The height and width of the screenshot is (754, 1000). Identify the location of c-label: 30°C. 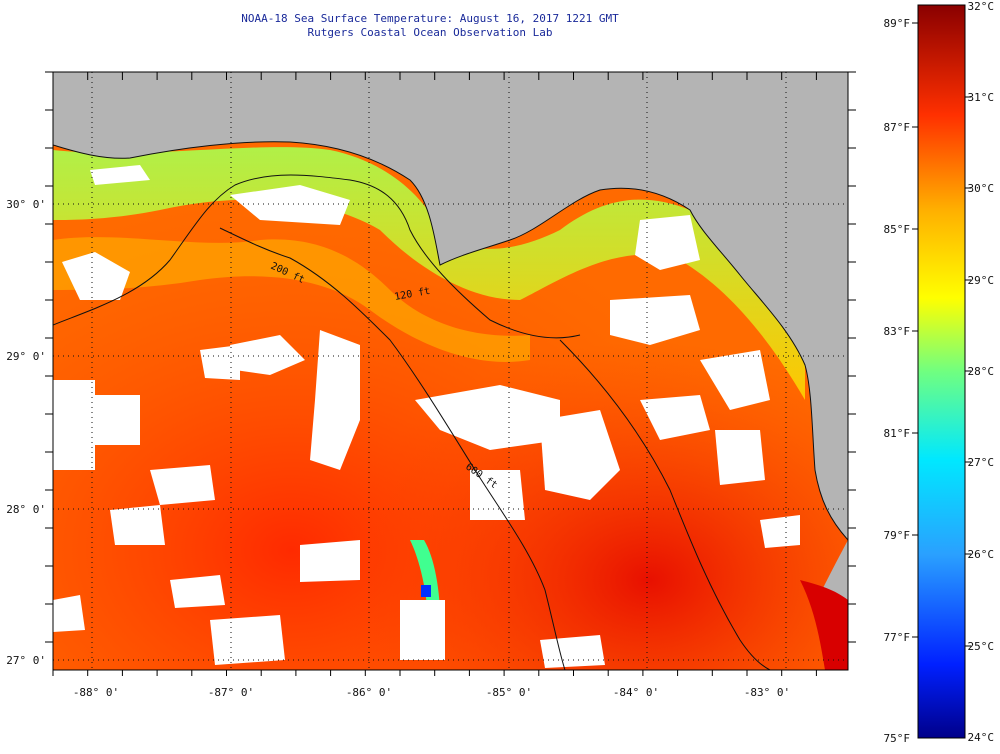
(981, 188).